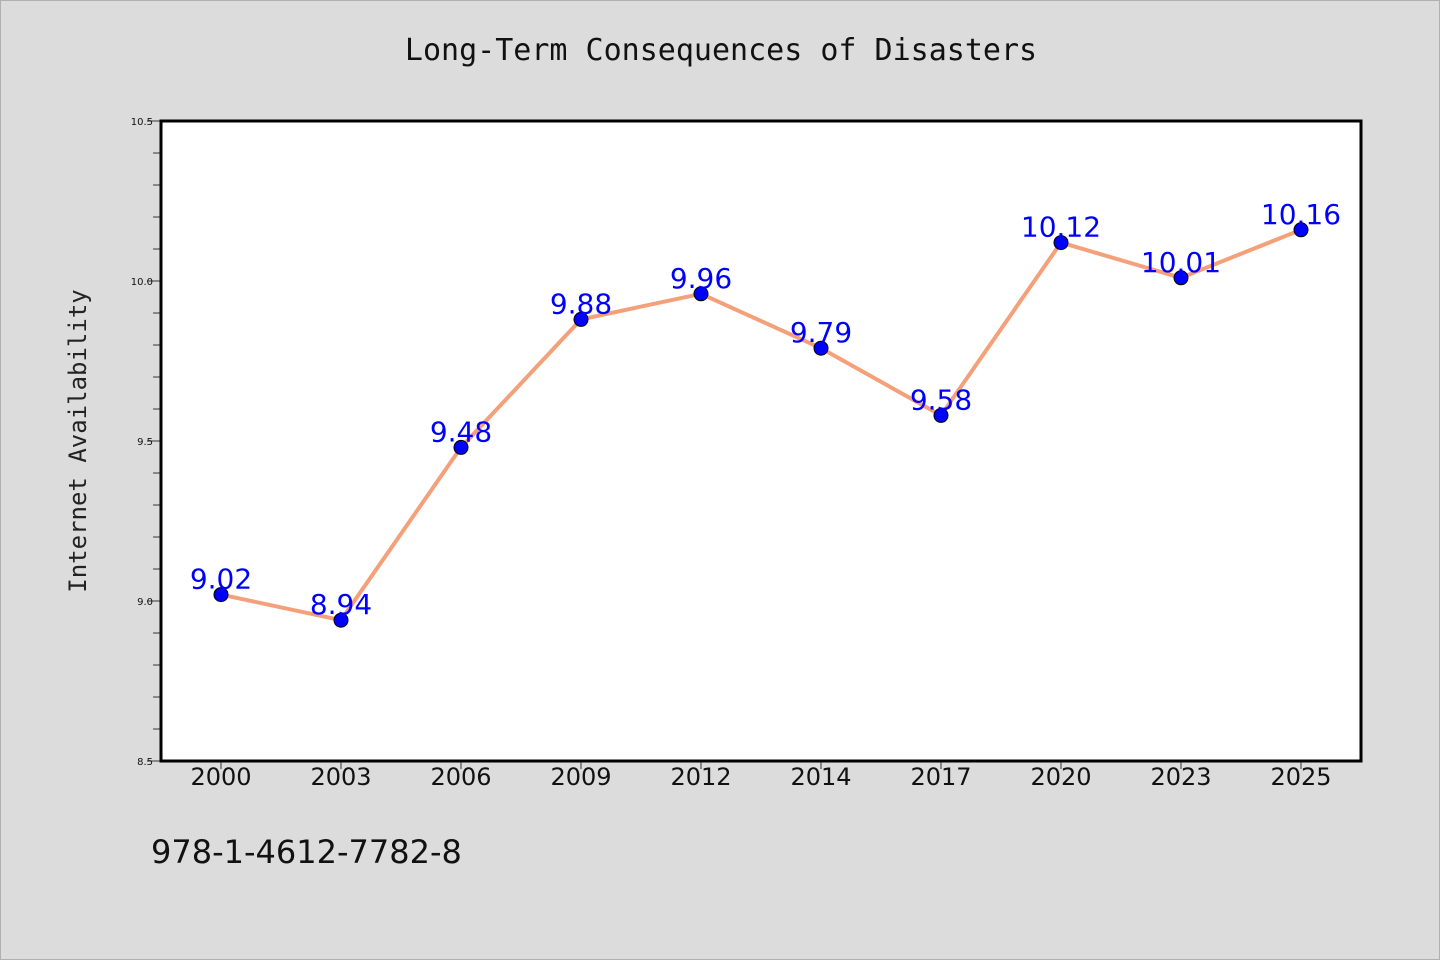 The height and width of the screenshot is (960, 1440). I want to click on chart-title: Long-Term Consequences of Disasters, so click(721, 50).